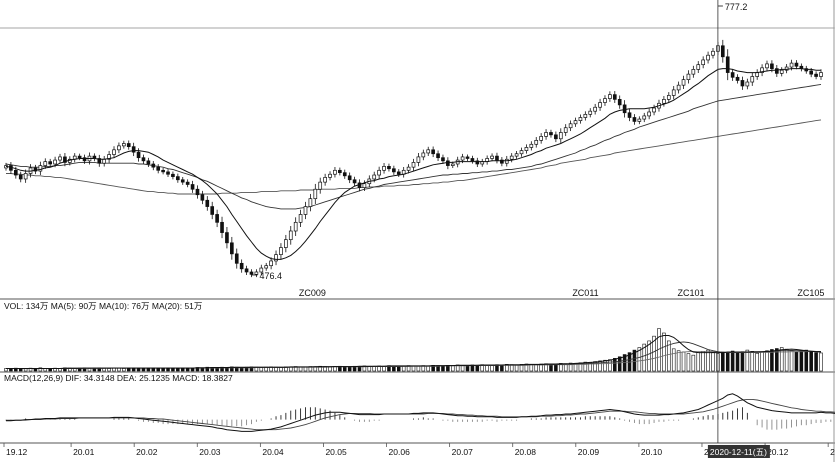 The width and height of the screenshot is (835, 462). Describe the element at coordinates (210, 452) in the screenshot. I see `date-tick-label: 20.03` at that location.